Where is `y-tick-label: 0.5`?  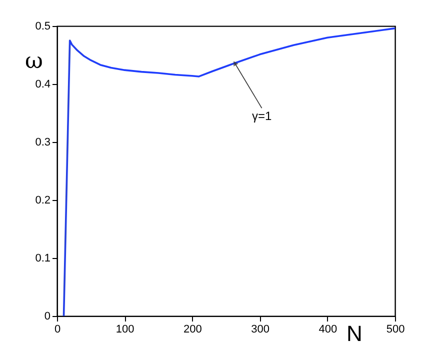
y-tick-label: 0.5 is located at coordinates (42, 26).